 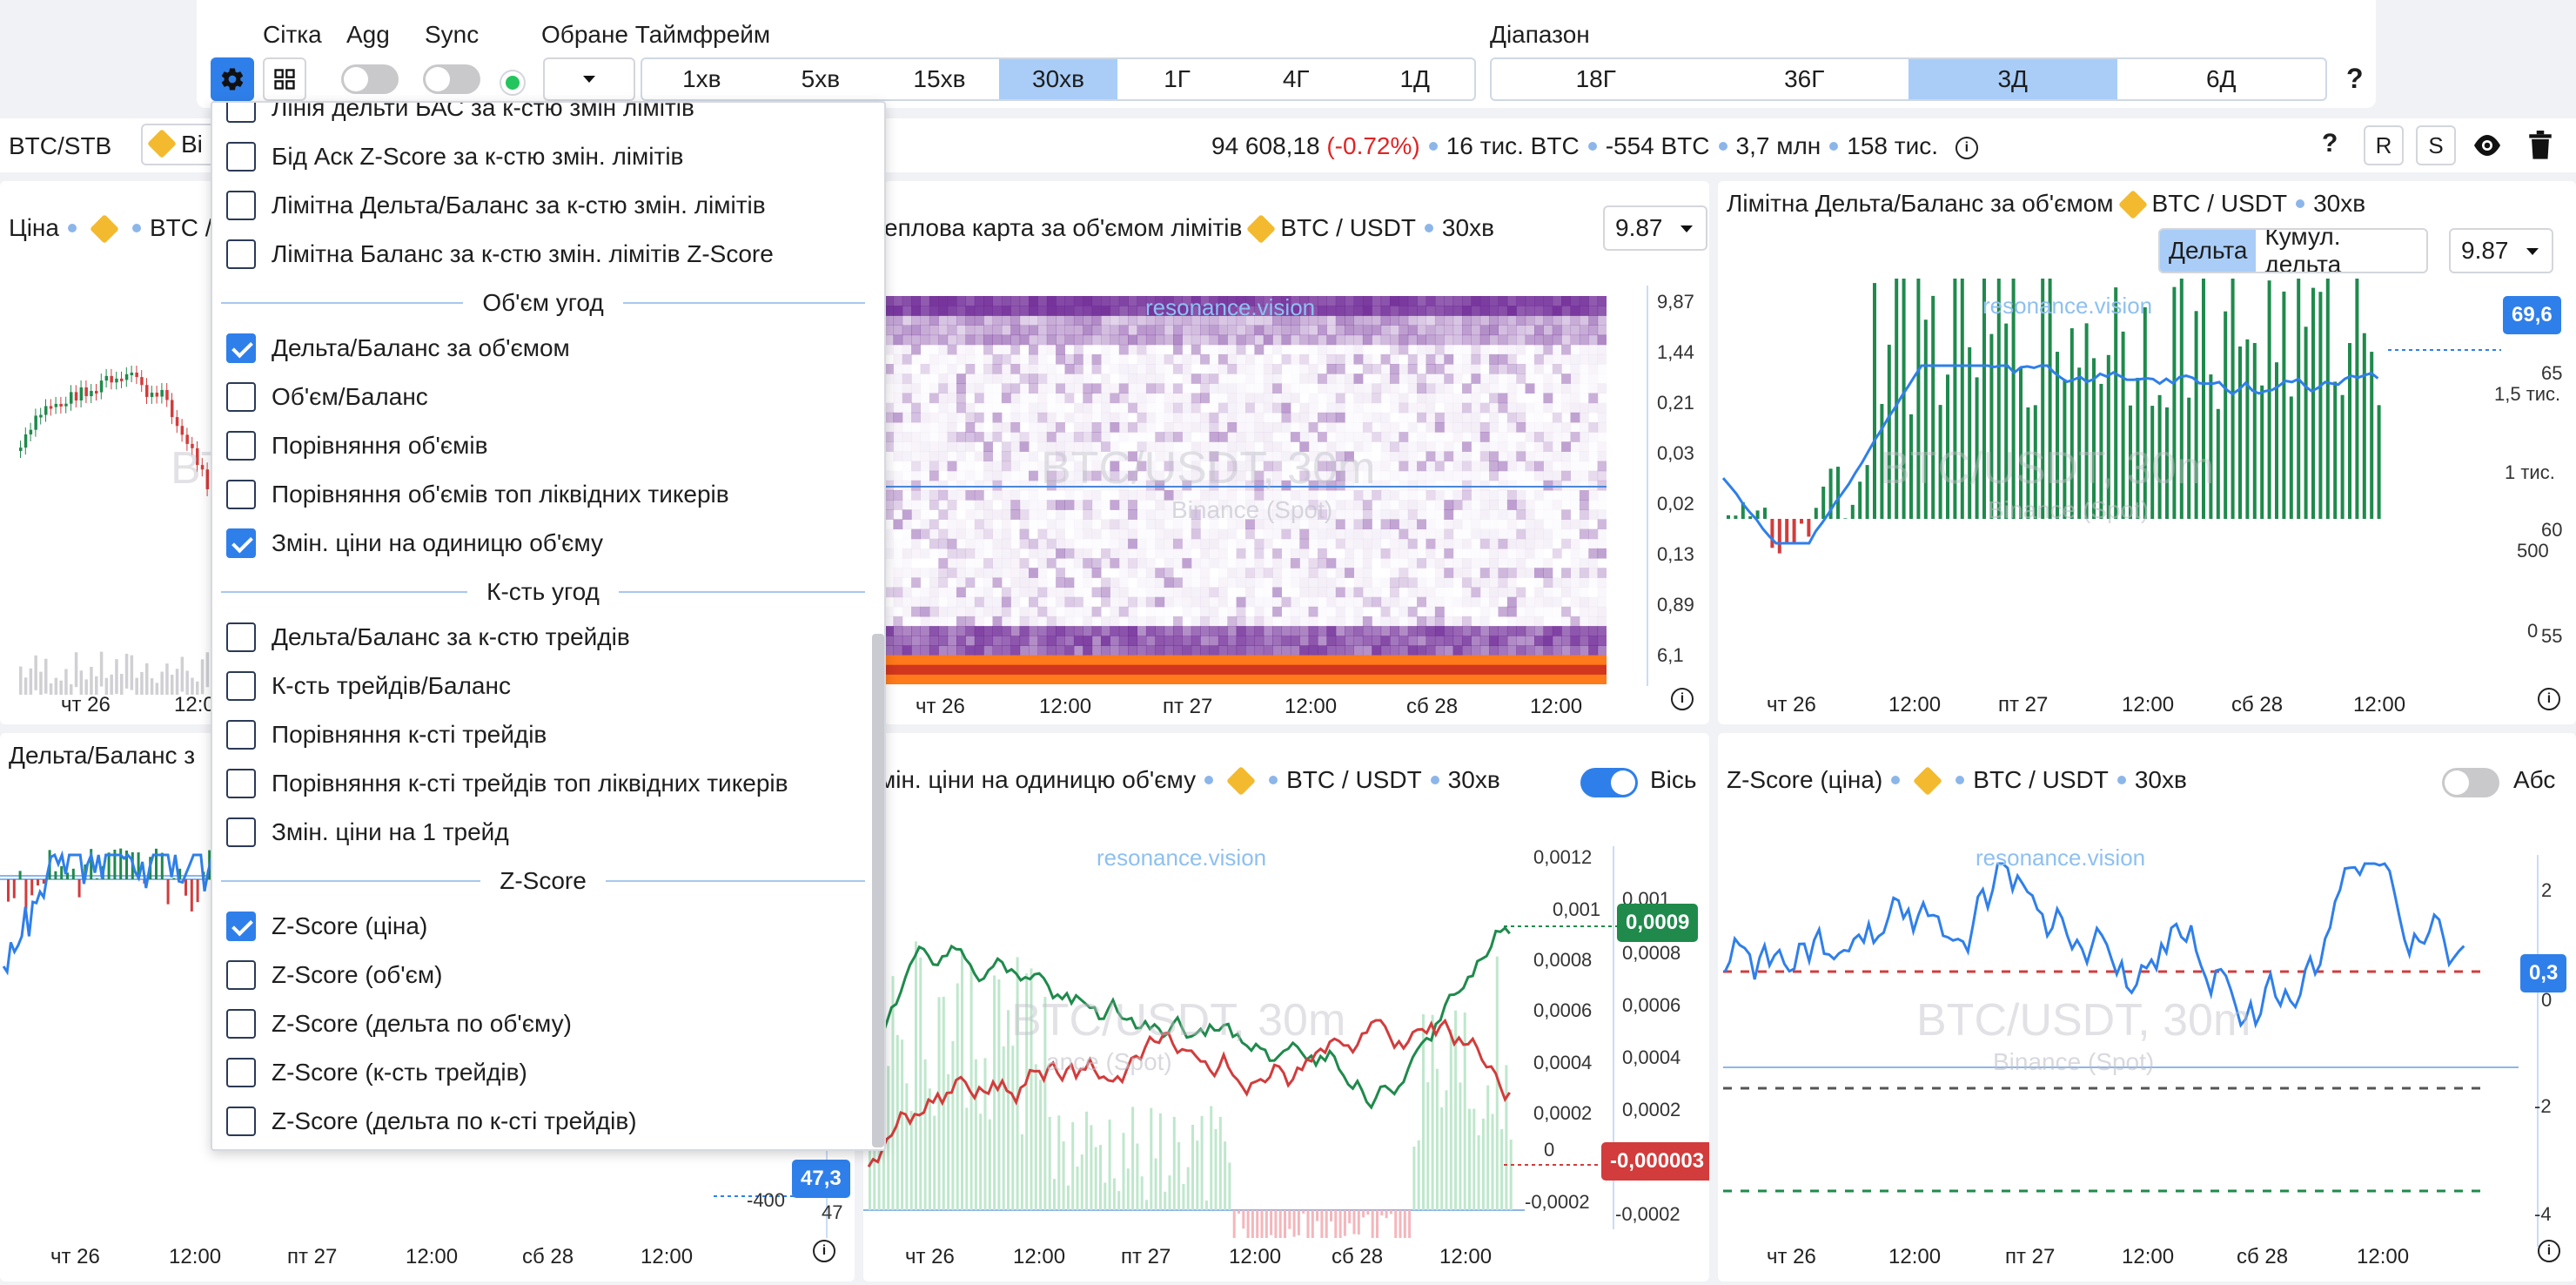 What do you see at coordinates (452, 79) in the screenshot?
I see `sync-toggle` at bounding box center [452, 79].